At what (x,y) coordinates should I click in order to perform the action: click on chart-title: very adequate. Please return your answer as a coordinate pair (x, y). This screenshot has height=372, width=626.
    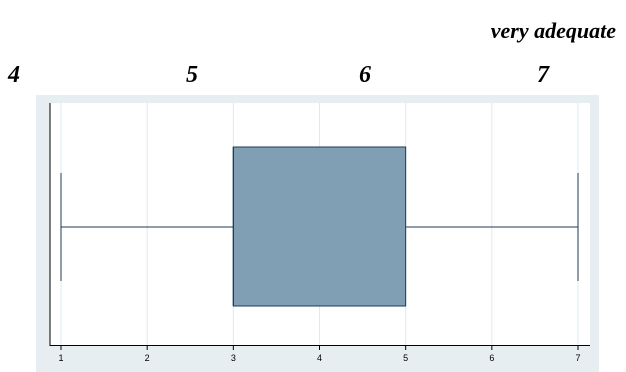
    Looking at the image, I should click on (553, 30).